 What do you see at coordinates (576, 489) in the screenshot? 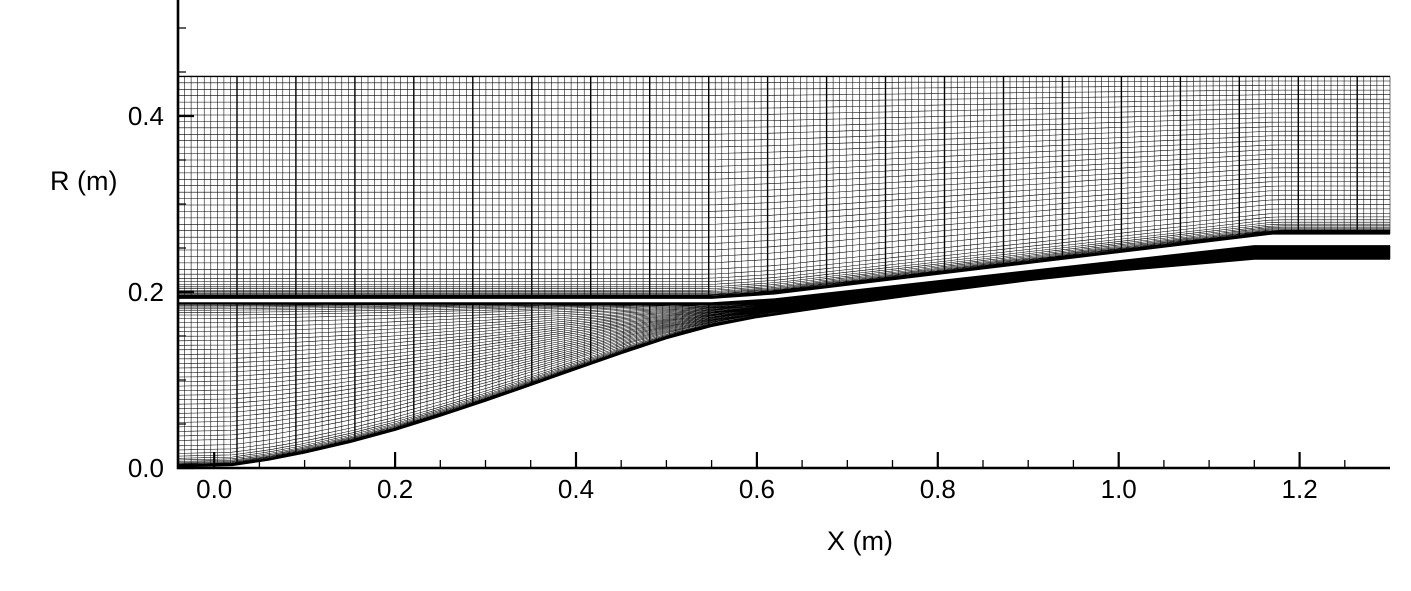
I see `x-tick-label: 0.4` at bounding box center [576, 489].